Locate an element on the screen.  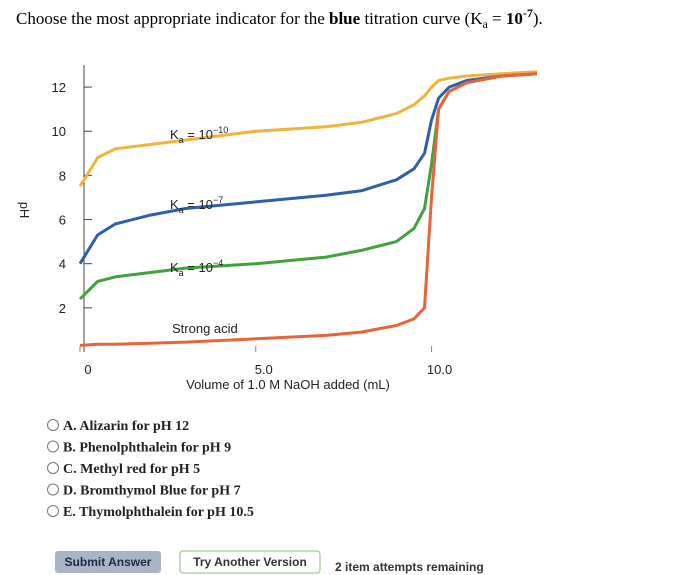
y-tick-label: 2 is located at coordinates (62, 308).